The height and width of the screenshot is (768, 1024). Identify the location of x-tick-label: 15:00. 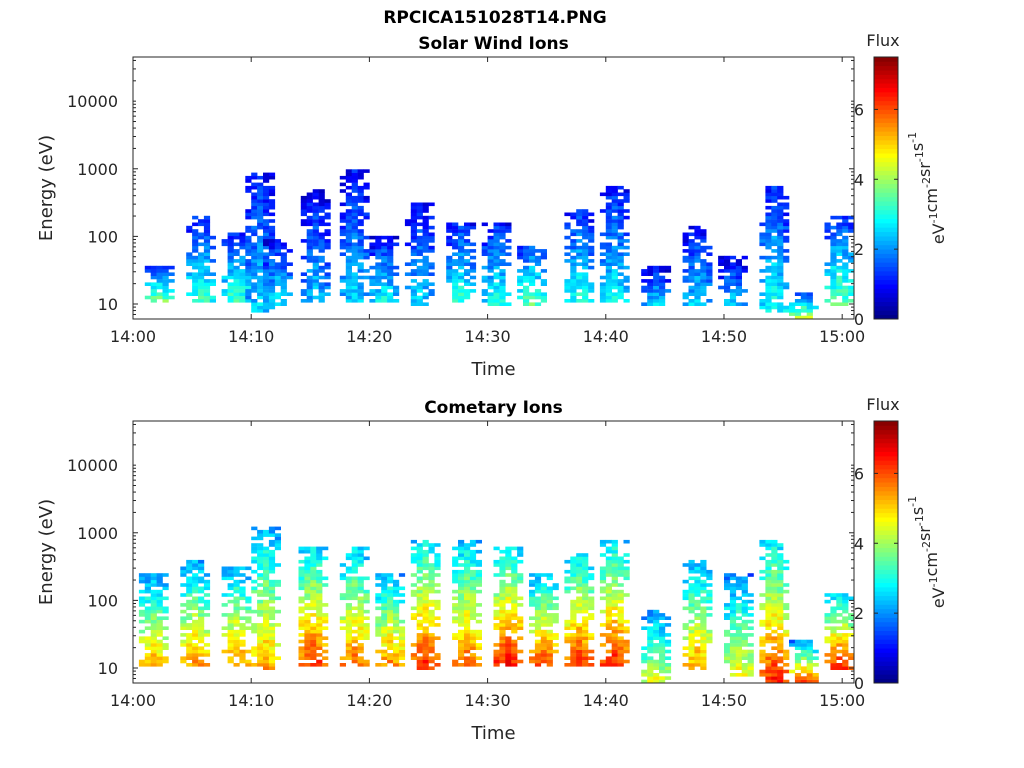
(842, 700).